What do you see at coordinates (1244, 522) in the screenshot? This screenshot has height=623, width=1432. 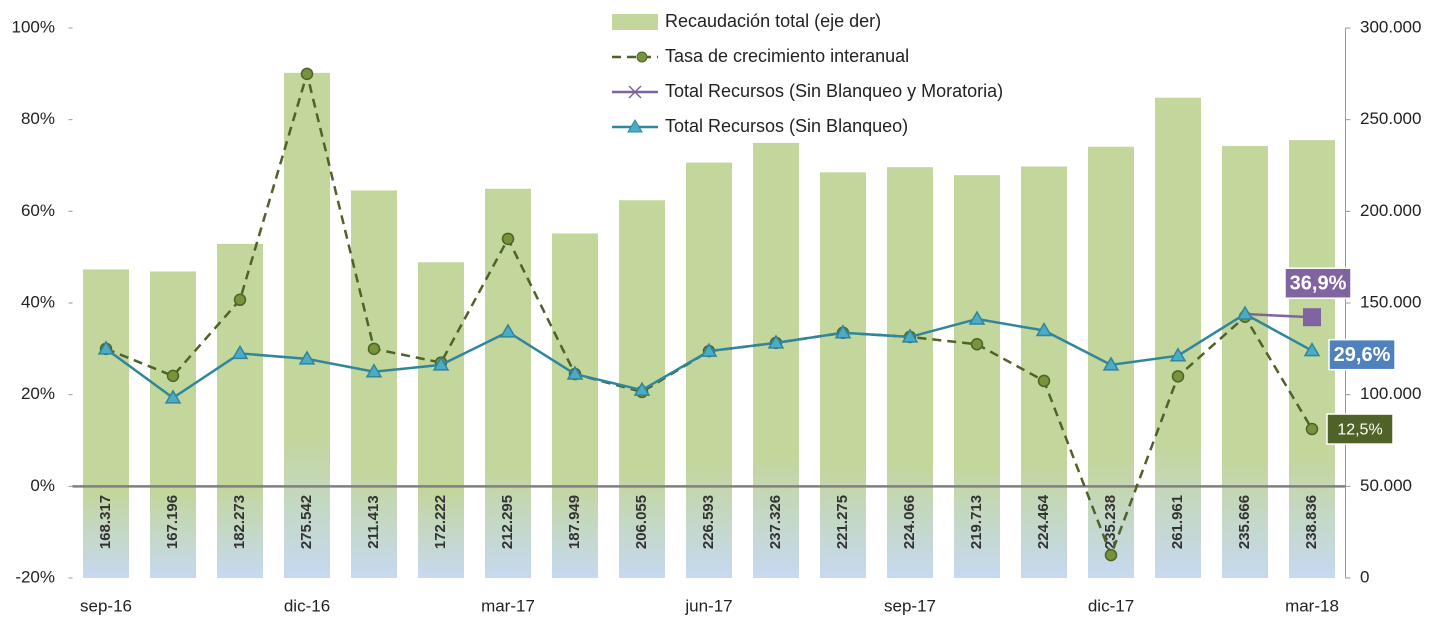 I see `bar-value-label: 235.666` at bounding box center [1244, 522].